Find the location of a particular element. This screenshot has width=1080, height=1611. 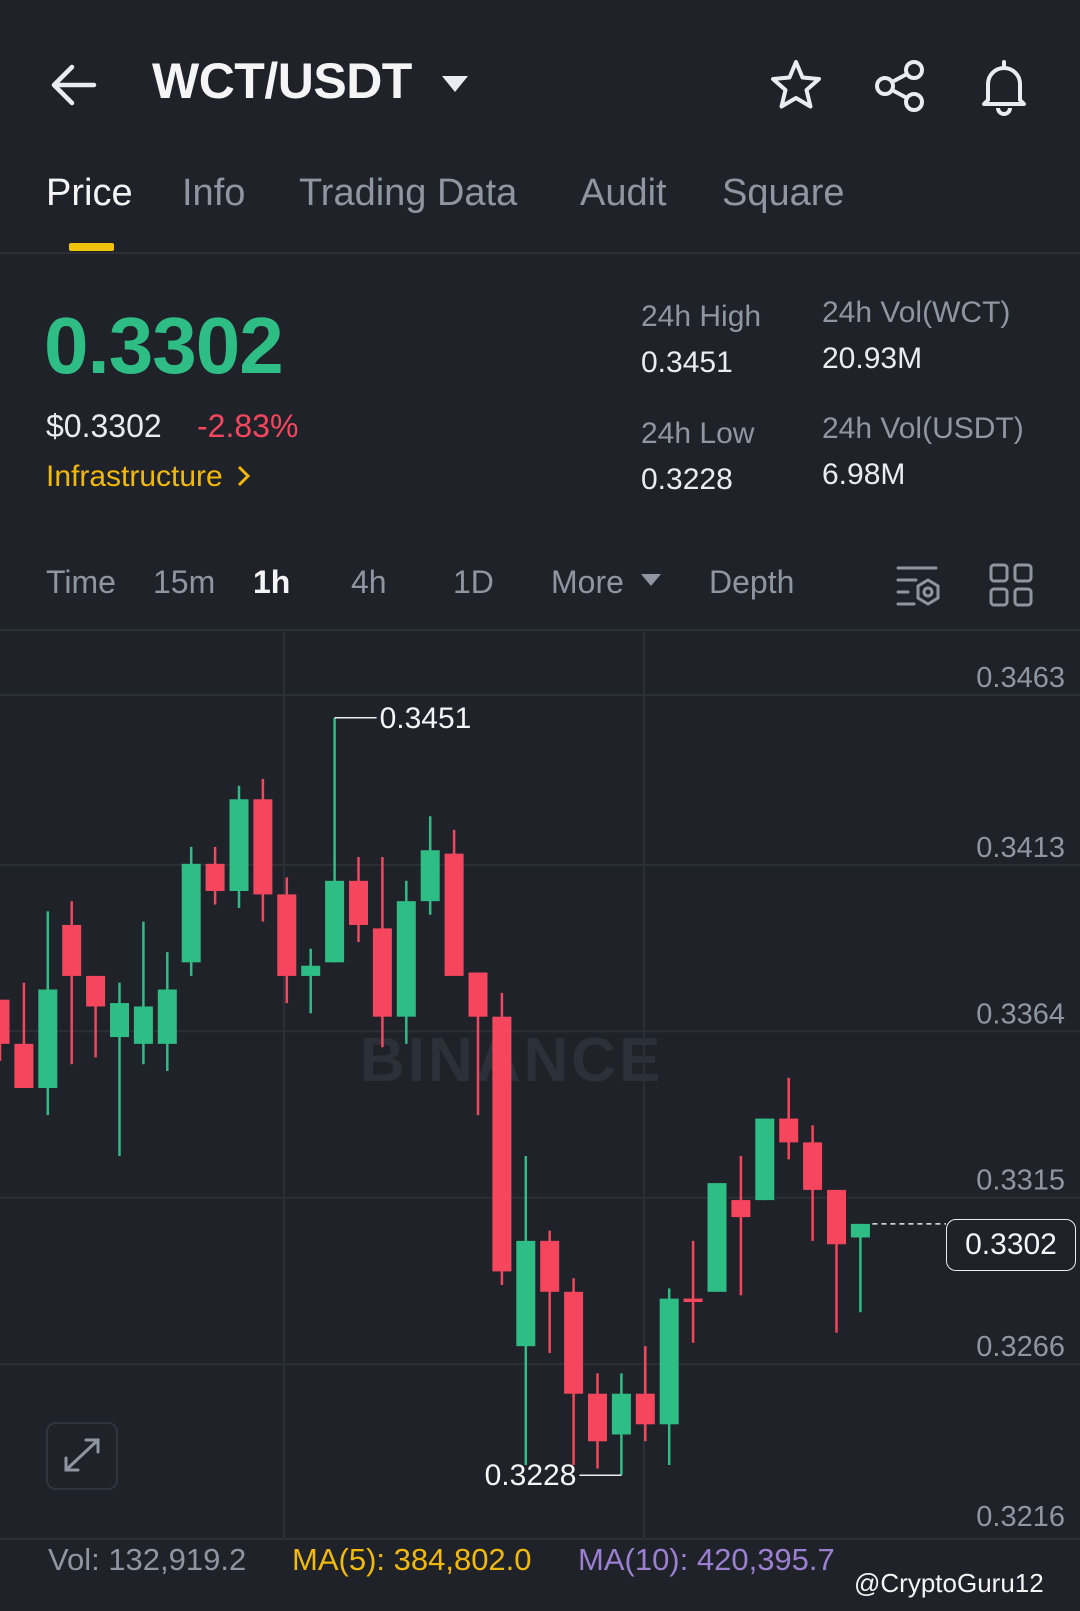

interval-1d: 1D is located at coordinates (473, 582).